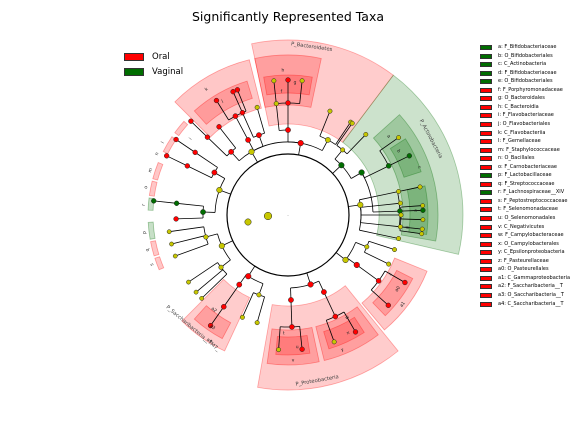 Image resolution: width=576 pixels, height=432 pixels. What do you see at coordinates (343, 350) in the screenshot?
I see `clade-letter-label: y` at bounding box center [343, 350].